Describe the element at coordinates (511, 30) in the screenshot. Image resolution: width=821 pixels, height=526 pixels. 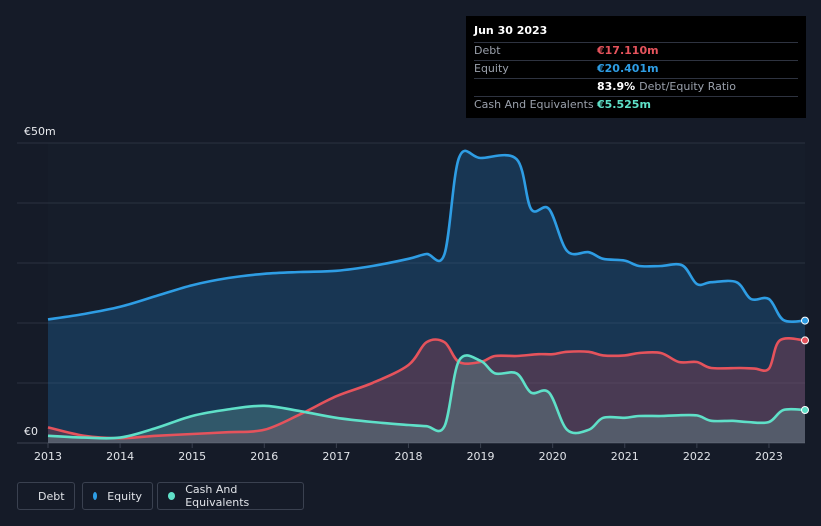
I see `tooltip-date: Jun 30 2023` at that location.